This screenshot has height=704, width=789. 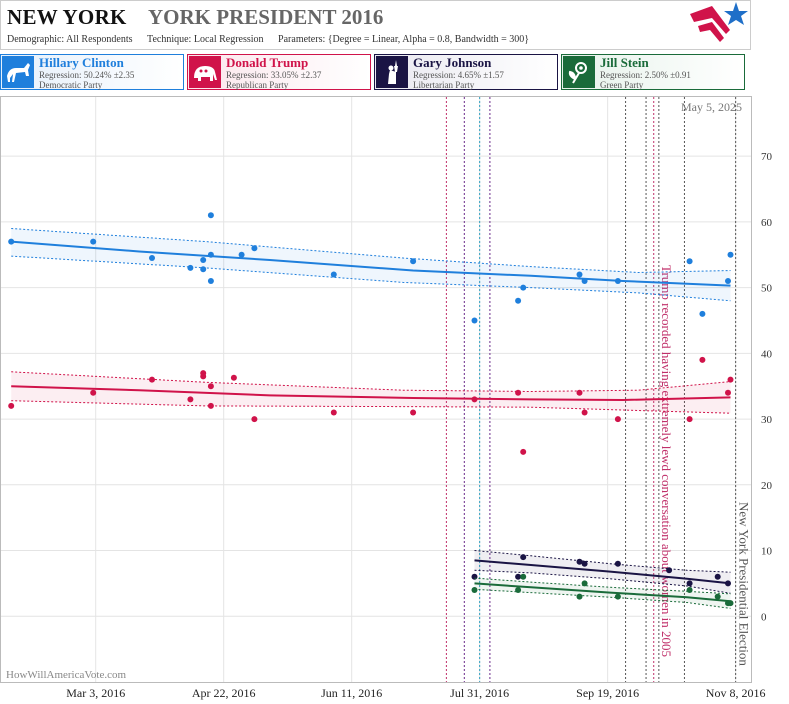 I want to click on series-jill-stein, so click(x=602, y=591).